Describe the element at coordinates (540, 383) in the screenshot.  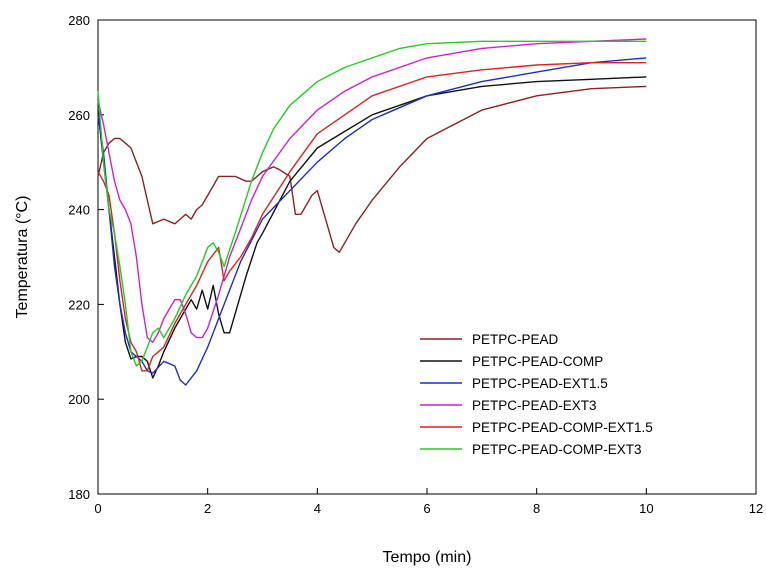
I see `legend-label: PETPC-PEAD-EXT1.5` at that location.